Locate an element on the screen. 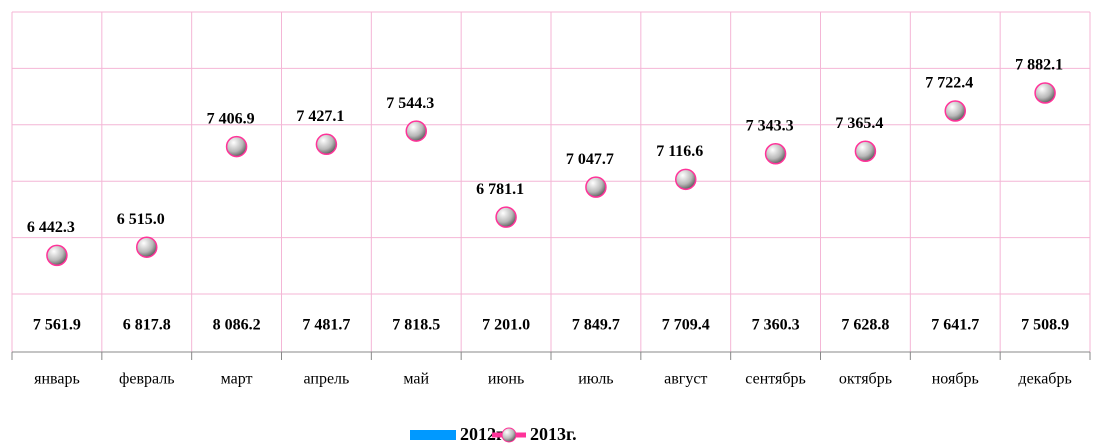  data-label: 6 515.0 is located at coordinates (141, 219).